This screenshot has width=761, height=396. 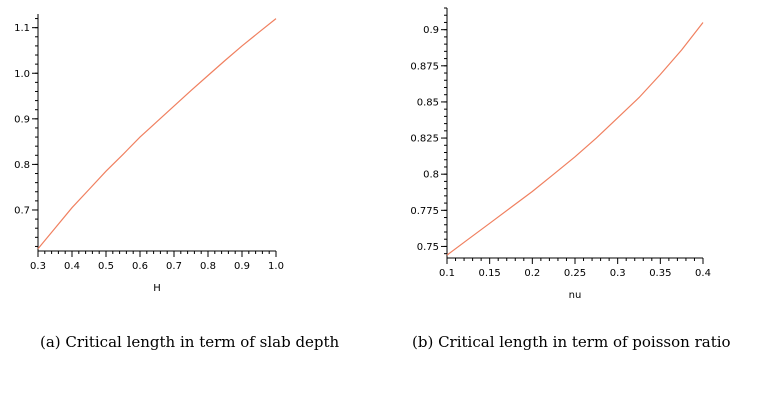 I want to click on chart-a-y-tick-label: 1.1, so click(x=22, y=28).